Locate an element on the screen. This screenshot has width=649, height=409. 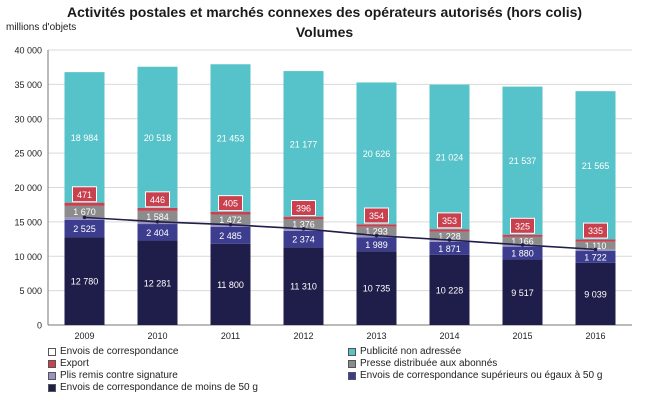
data-label: 446 is located at coordinates (157, 200).